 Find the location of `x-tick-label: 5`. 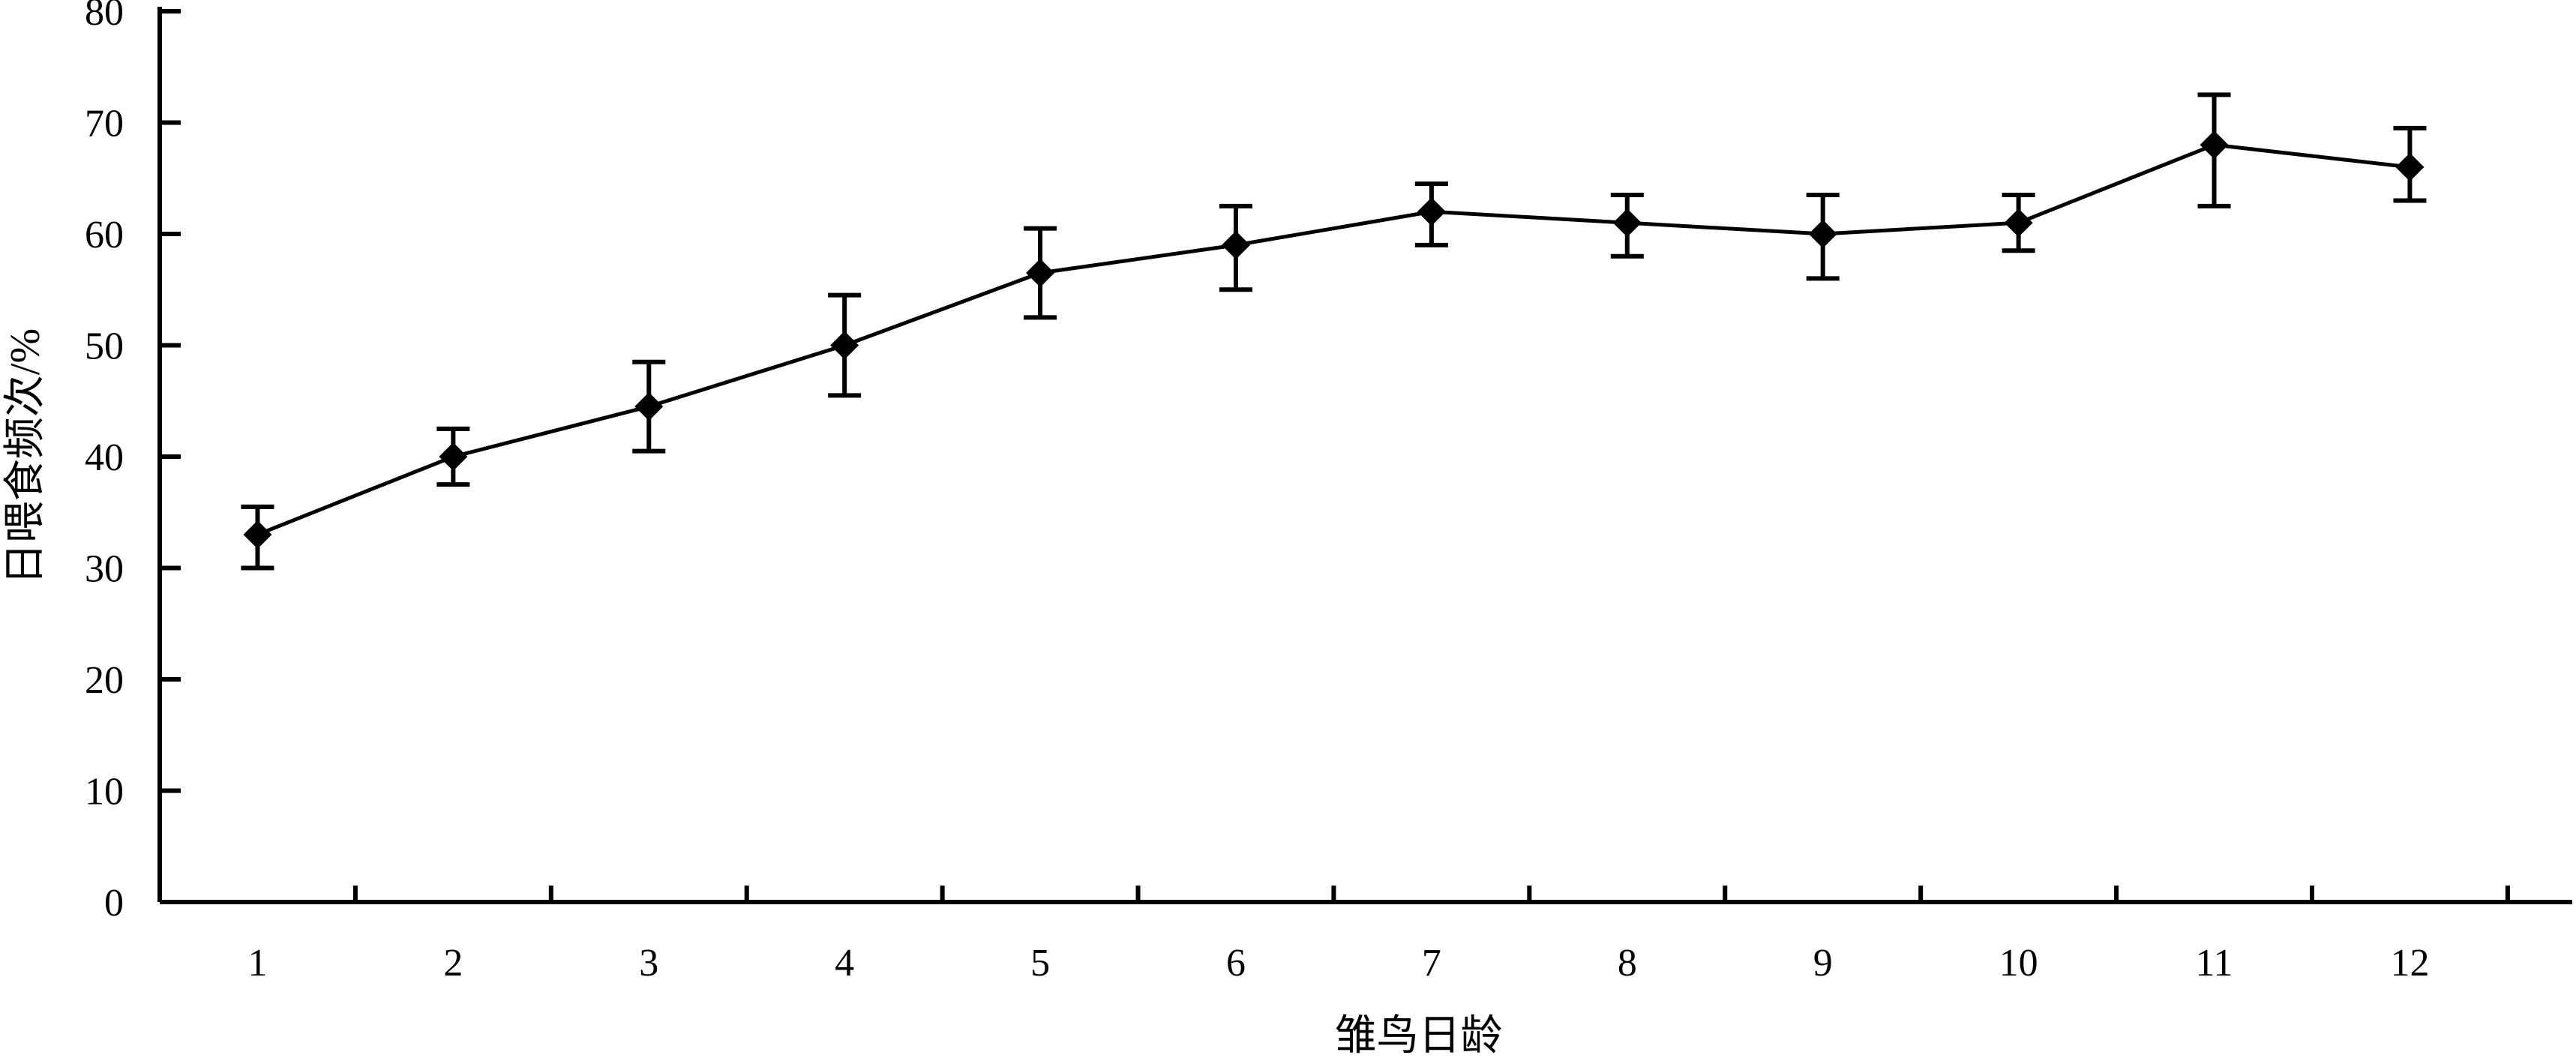

x-tick-label: 5 is located at coordinates (1040, 963).